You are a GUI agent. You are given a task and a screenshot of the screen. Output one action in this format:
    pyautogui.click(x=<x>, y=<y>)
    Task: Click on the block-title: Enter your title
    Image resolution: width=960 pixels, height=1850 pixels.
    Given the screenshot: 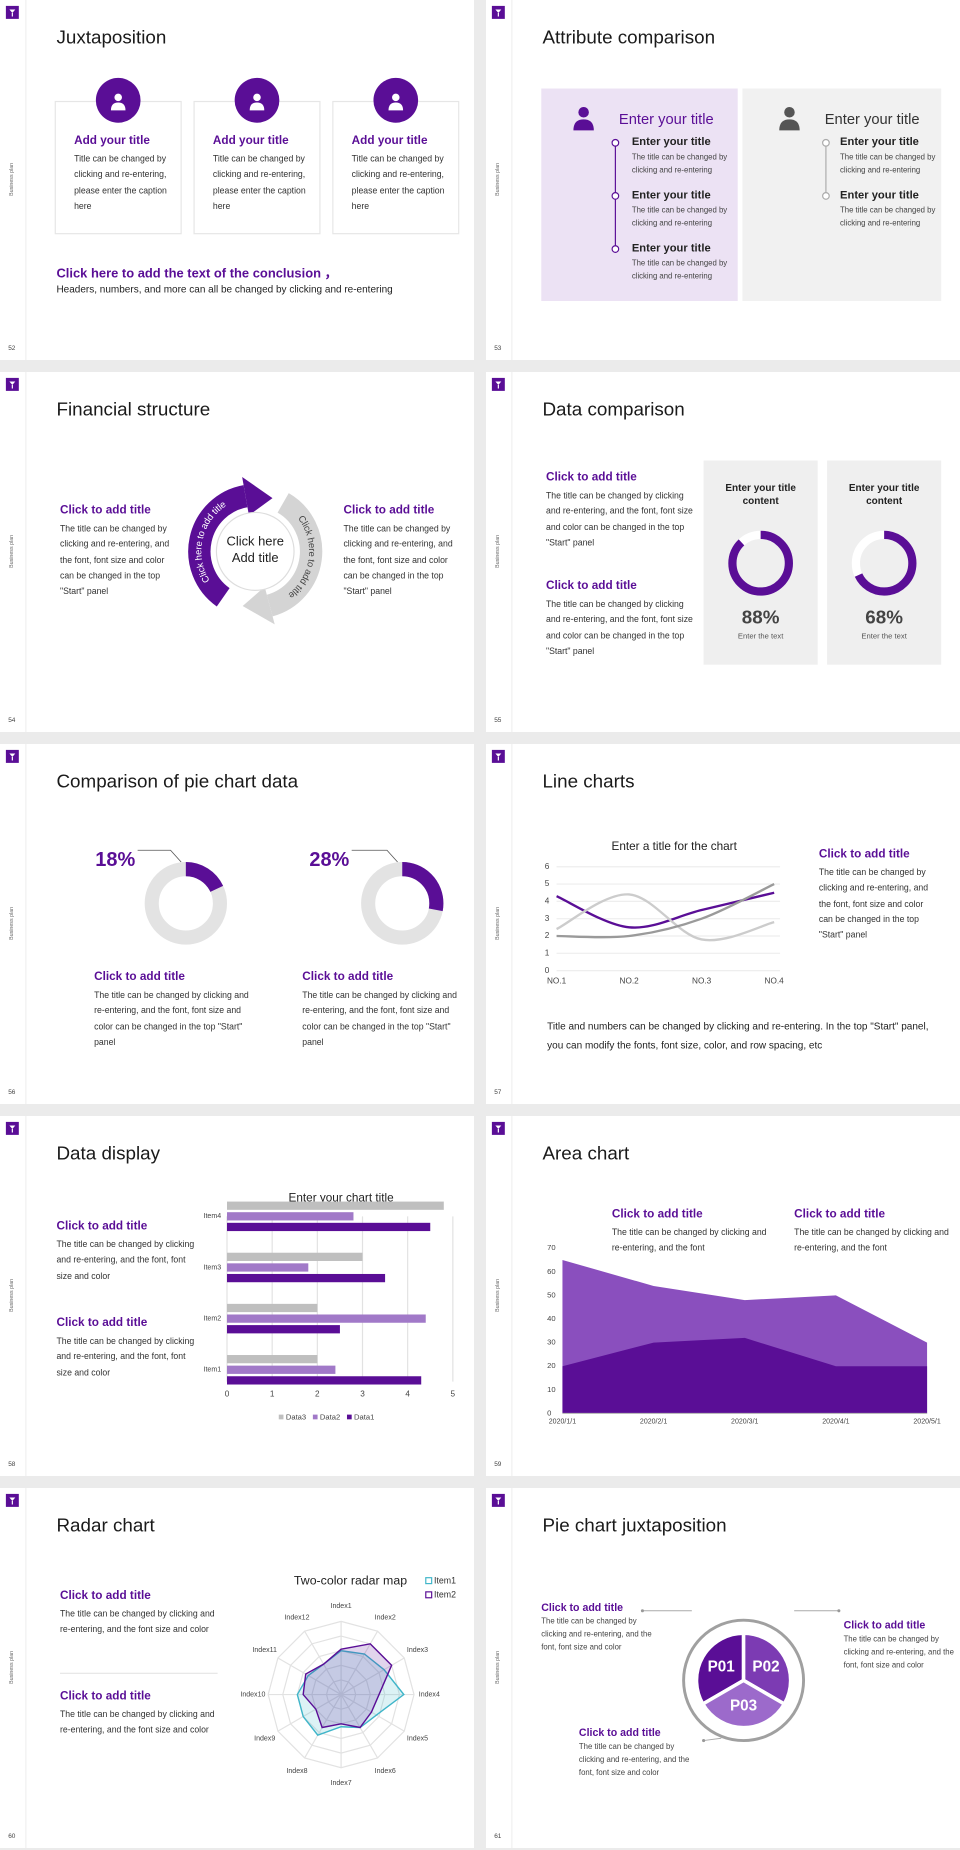 What is the action you would take?
    pyautogui.click(x=671, y=142)
    